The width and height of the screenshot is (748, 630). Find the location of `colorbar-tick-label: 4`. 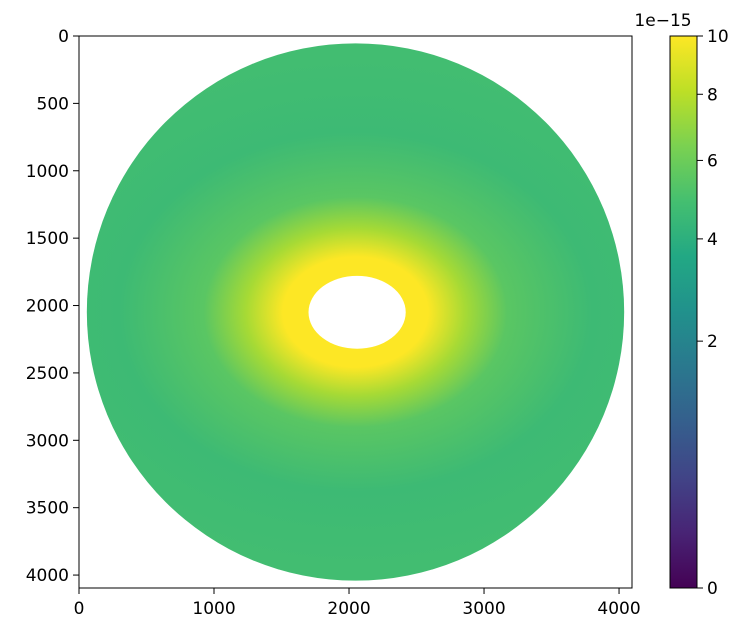

colorbar-tick-label: 4 is located at coordinates (712, 240).